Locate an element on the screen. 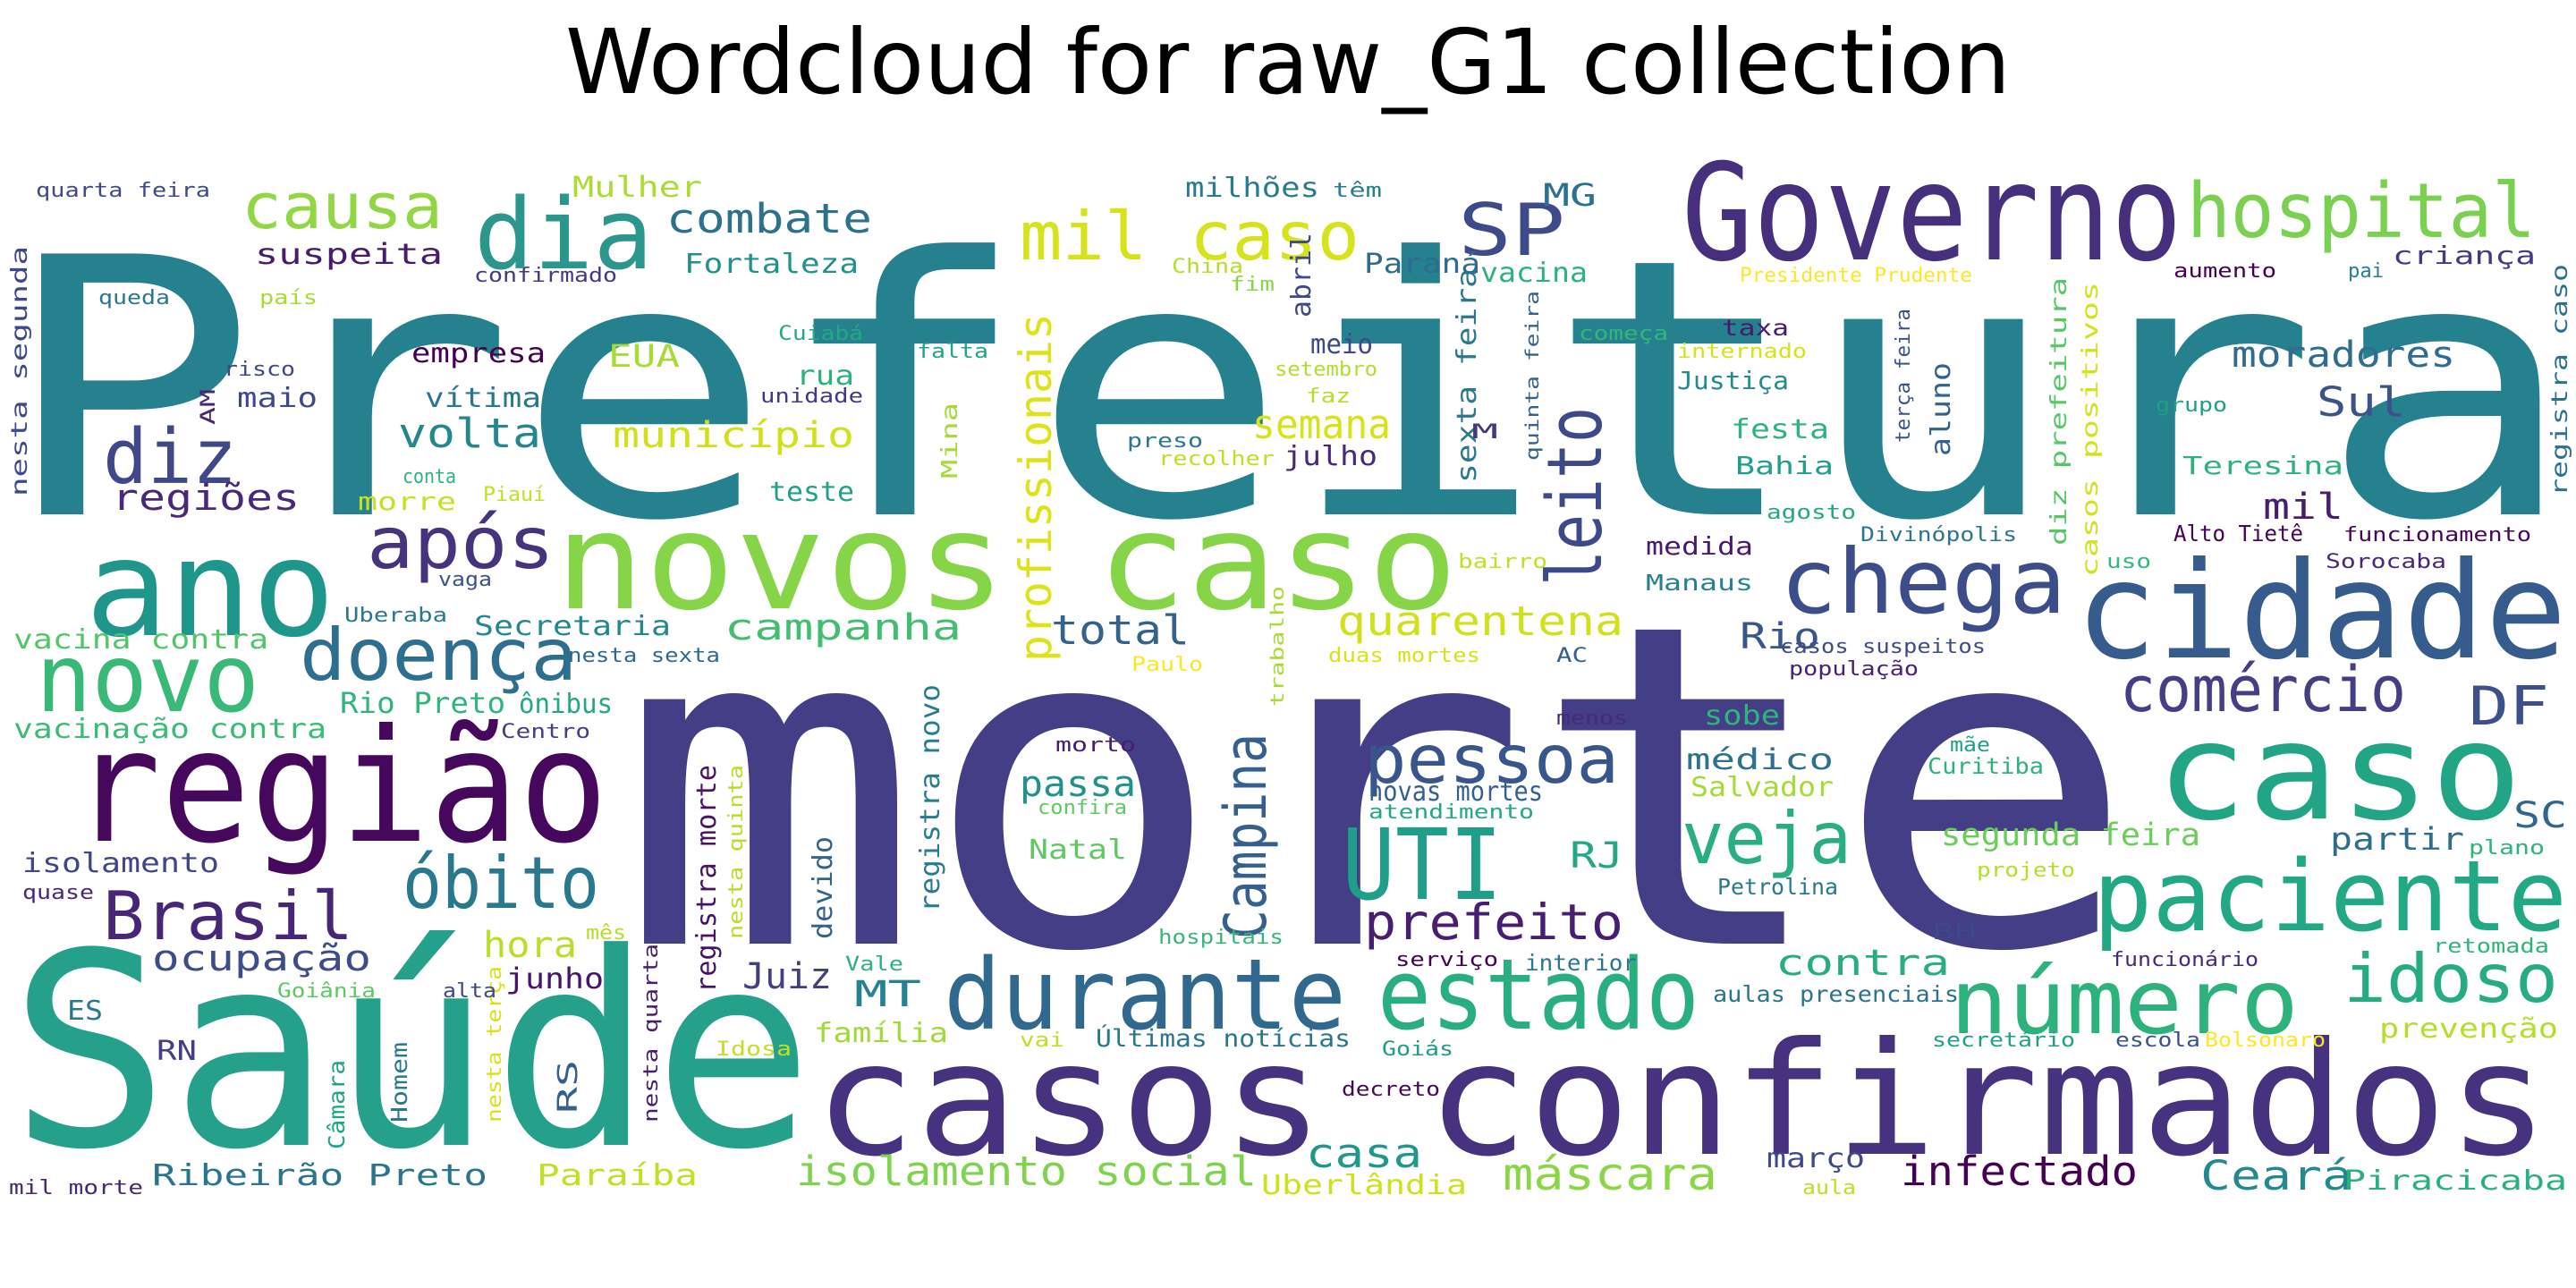 This screenshot has width=2576, height=1288. cloud-word: abril is located at coordinates (1302, 275).